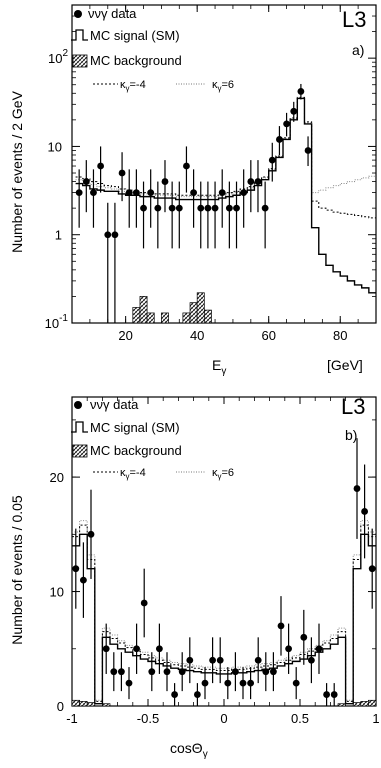 Image resolution: width=381 pixels, height=768 pixels. What do you see at coordinates (189, 750) in the screenshot?
I see `panel-b-xlabel: cosΘγ` at bounding box center [189, 750].